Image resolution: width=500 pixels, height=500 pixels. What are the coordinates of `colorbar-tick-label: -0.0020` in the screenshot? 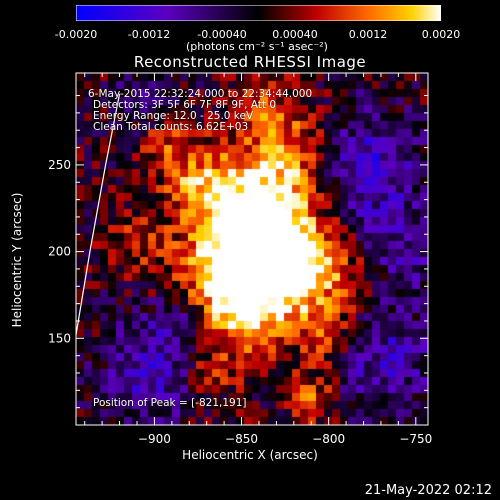 It's located at (76, 34).